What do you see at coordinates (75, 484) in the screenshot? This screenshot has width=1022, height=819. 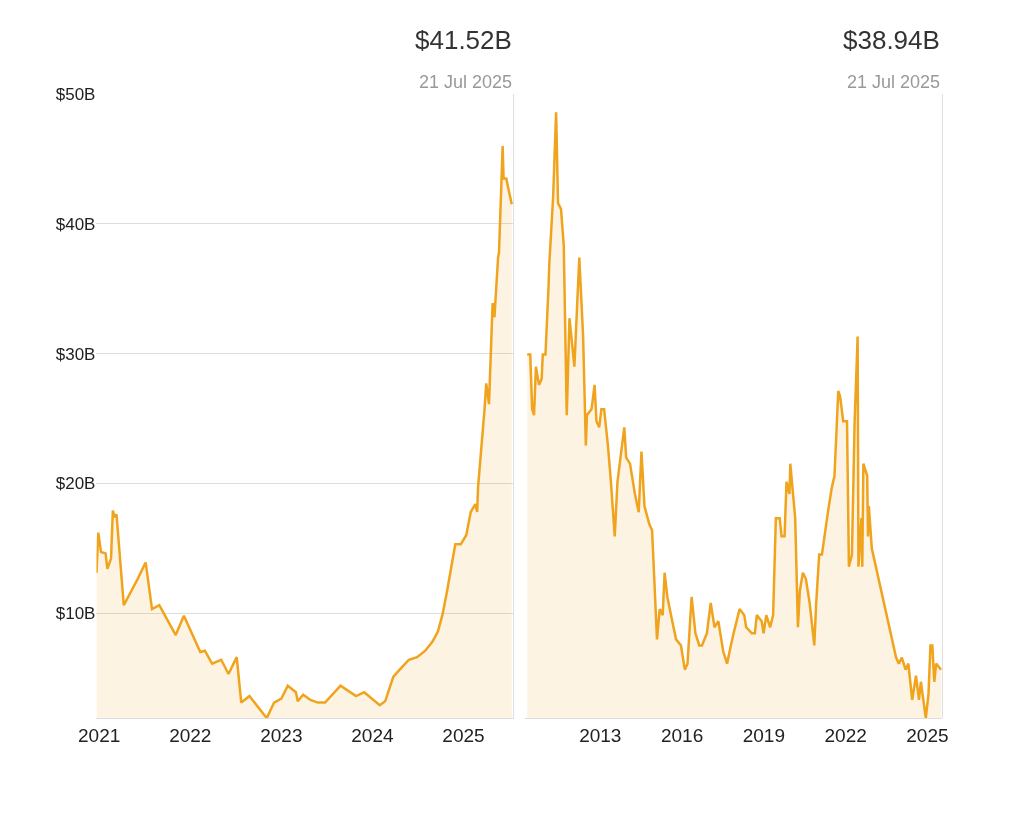 I see `y-tick-label: $20B` at bounding box center [75, 484].